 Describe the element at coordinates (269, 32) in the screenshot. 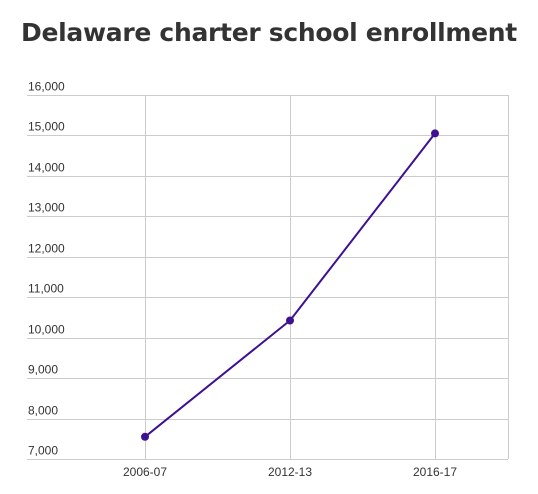

I see `chart-title: Delaware charter school enrollment` at that location.